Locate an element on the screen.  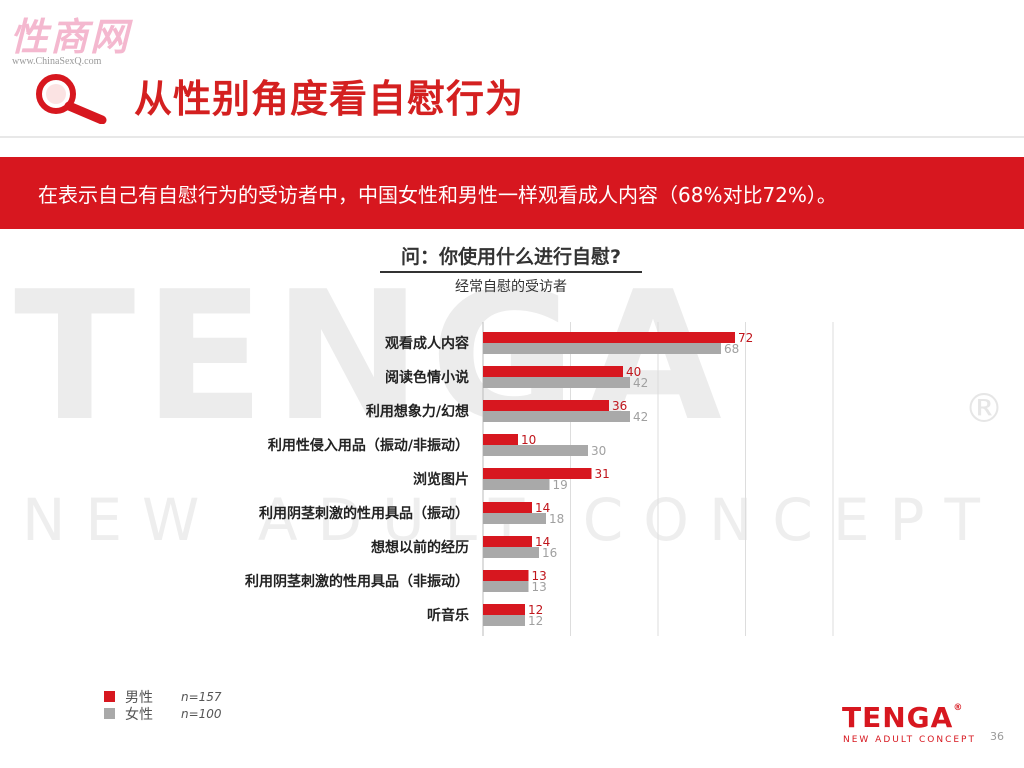
data-label: 40 is located at coordinates (633, 372).